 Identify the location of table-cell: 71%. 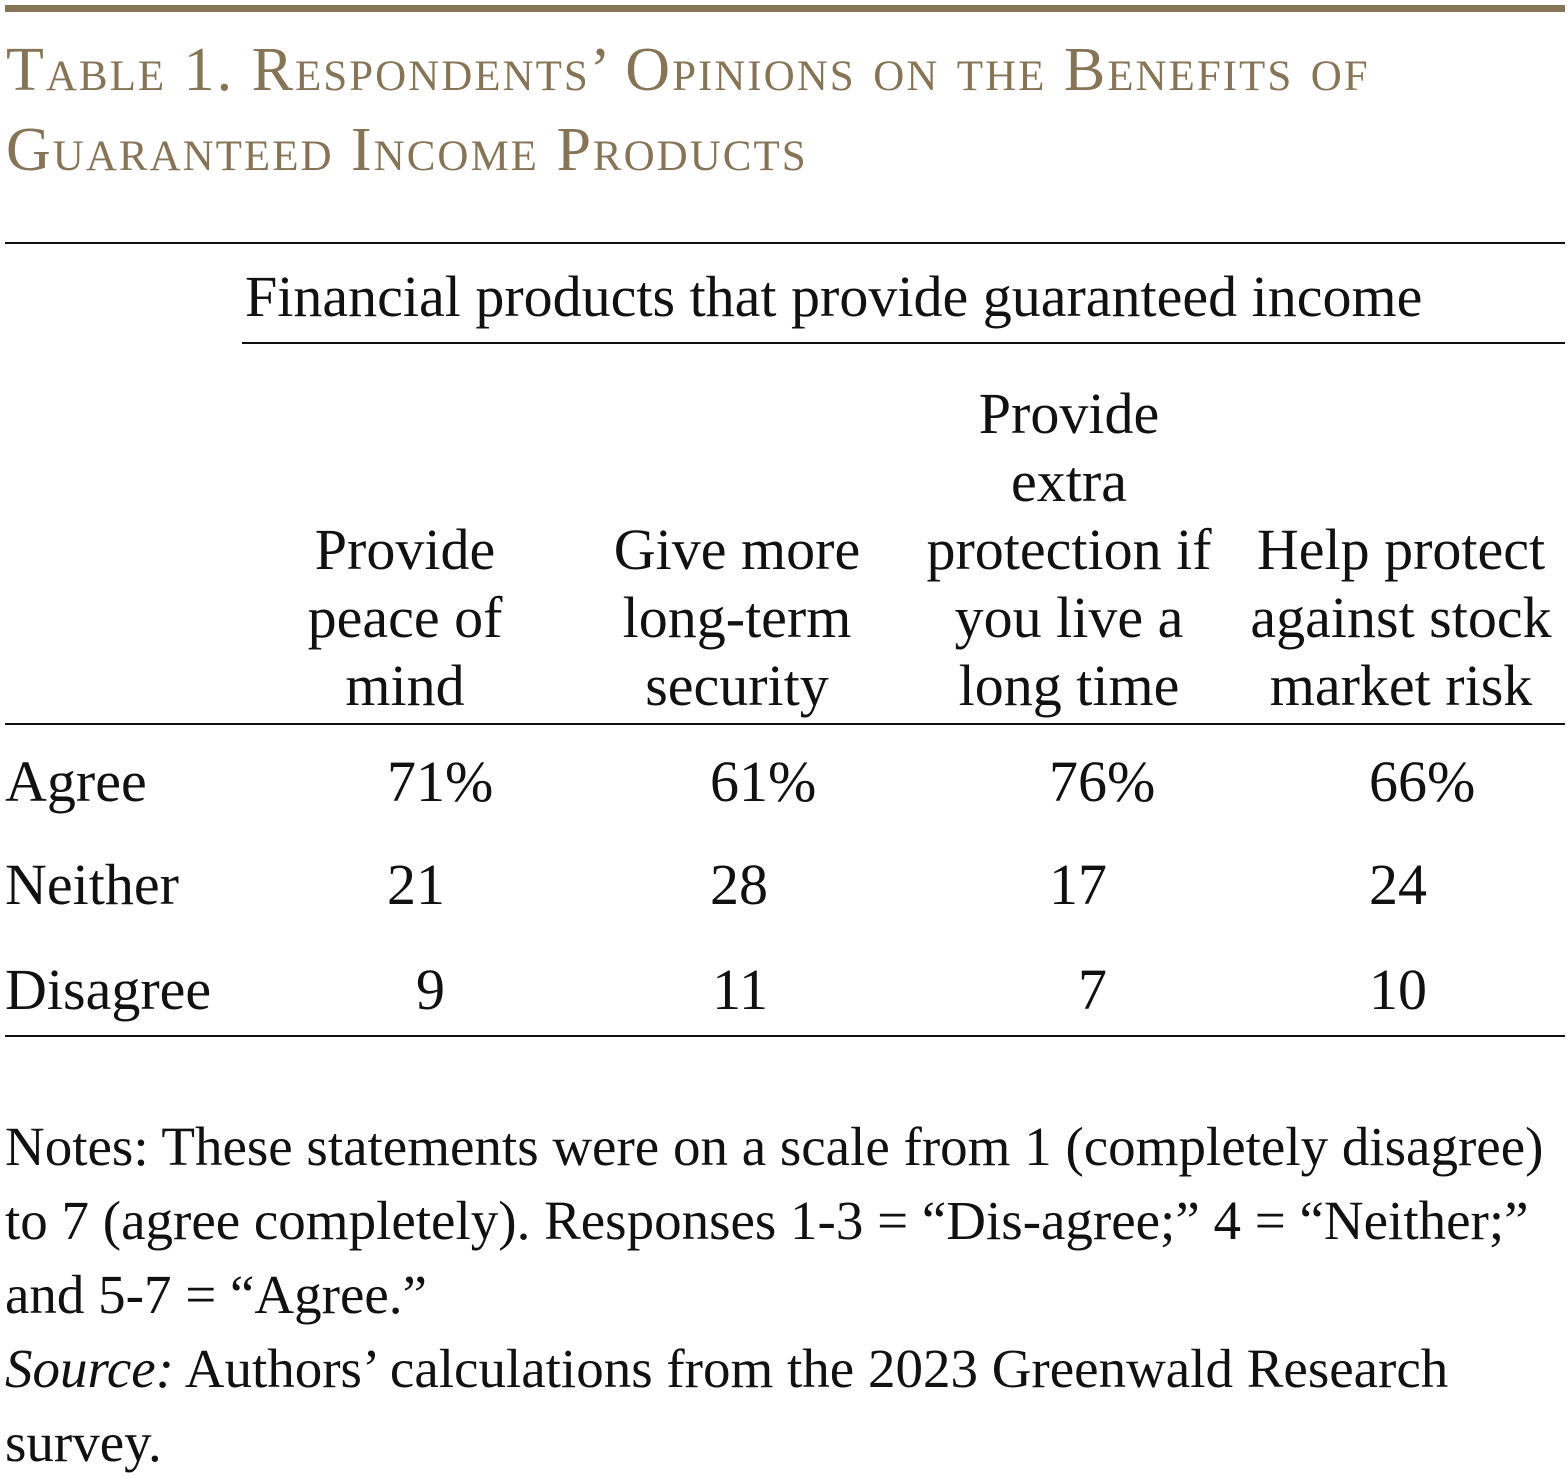
(409, 782).